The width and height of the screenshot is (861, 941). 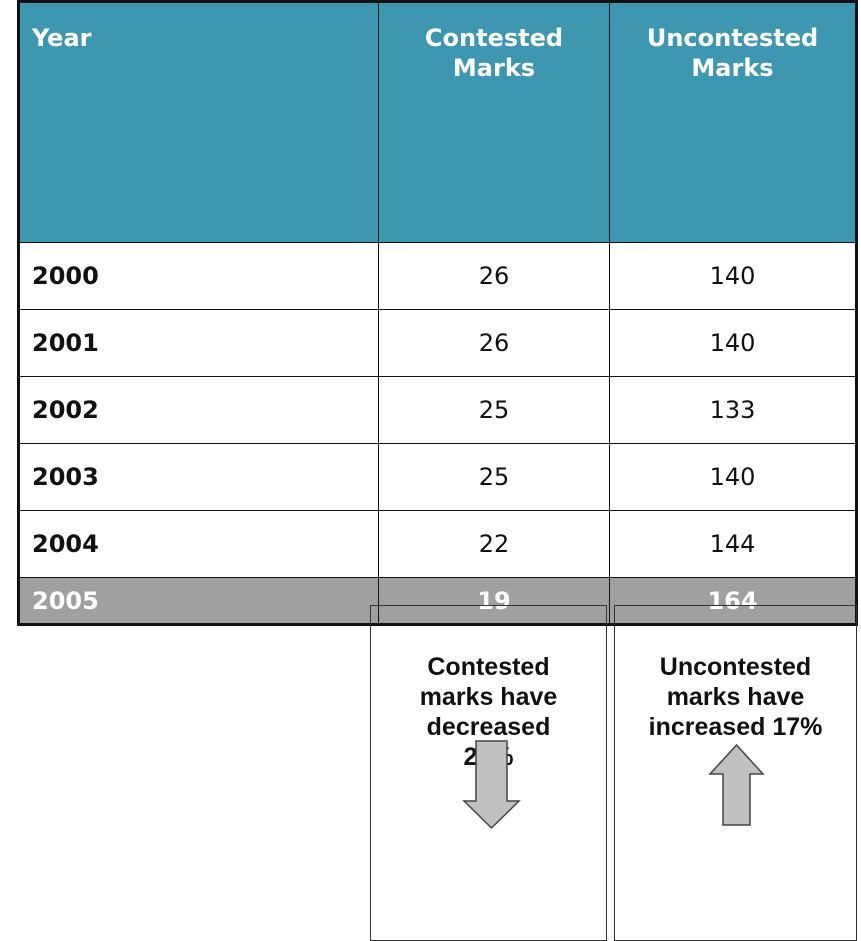 I want to click on table-row: 2000 26 140, so click(x=437, y=276).